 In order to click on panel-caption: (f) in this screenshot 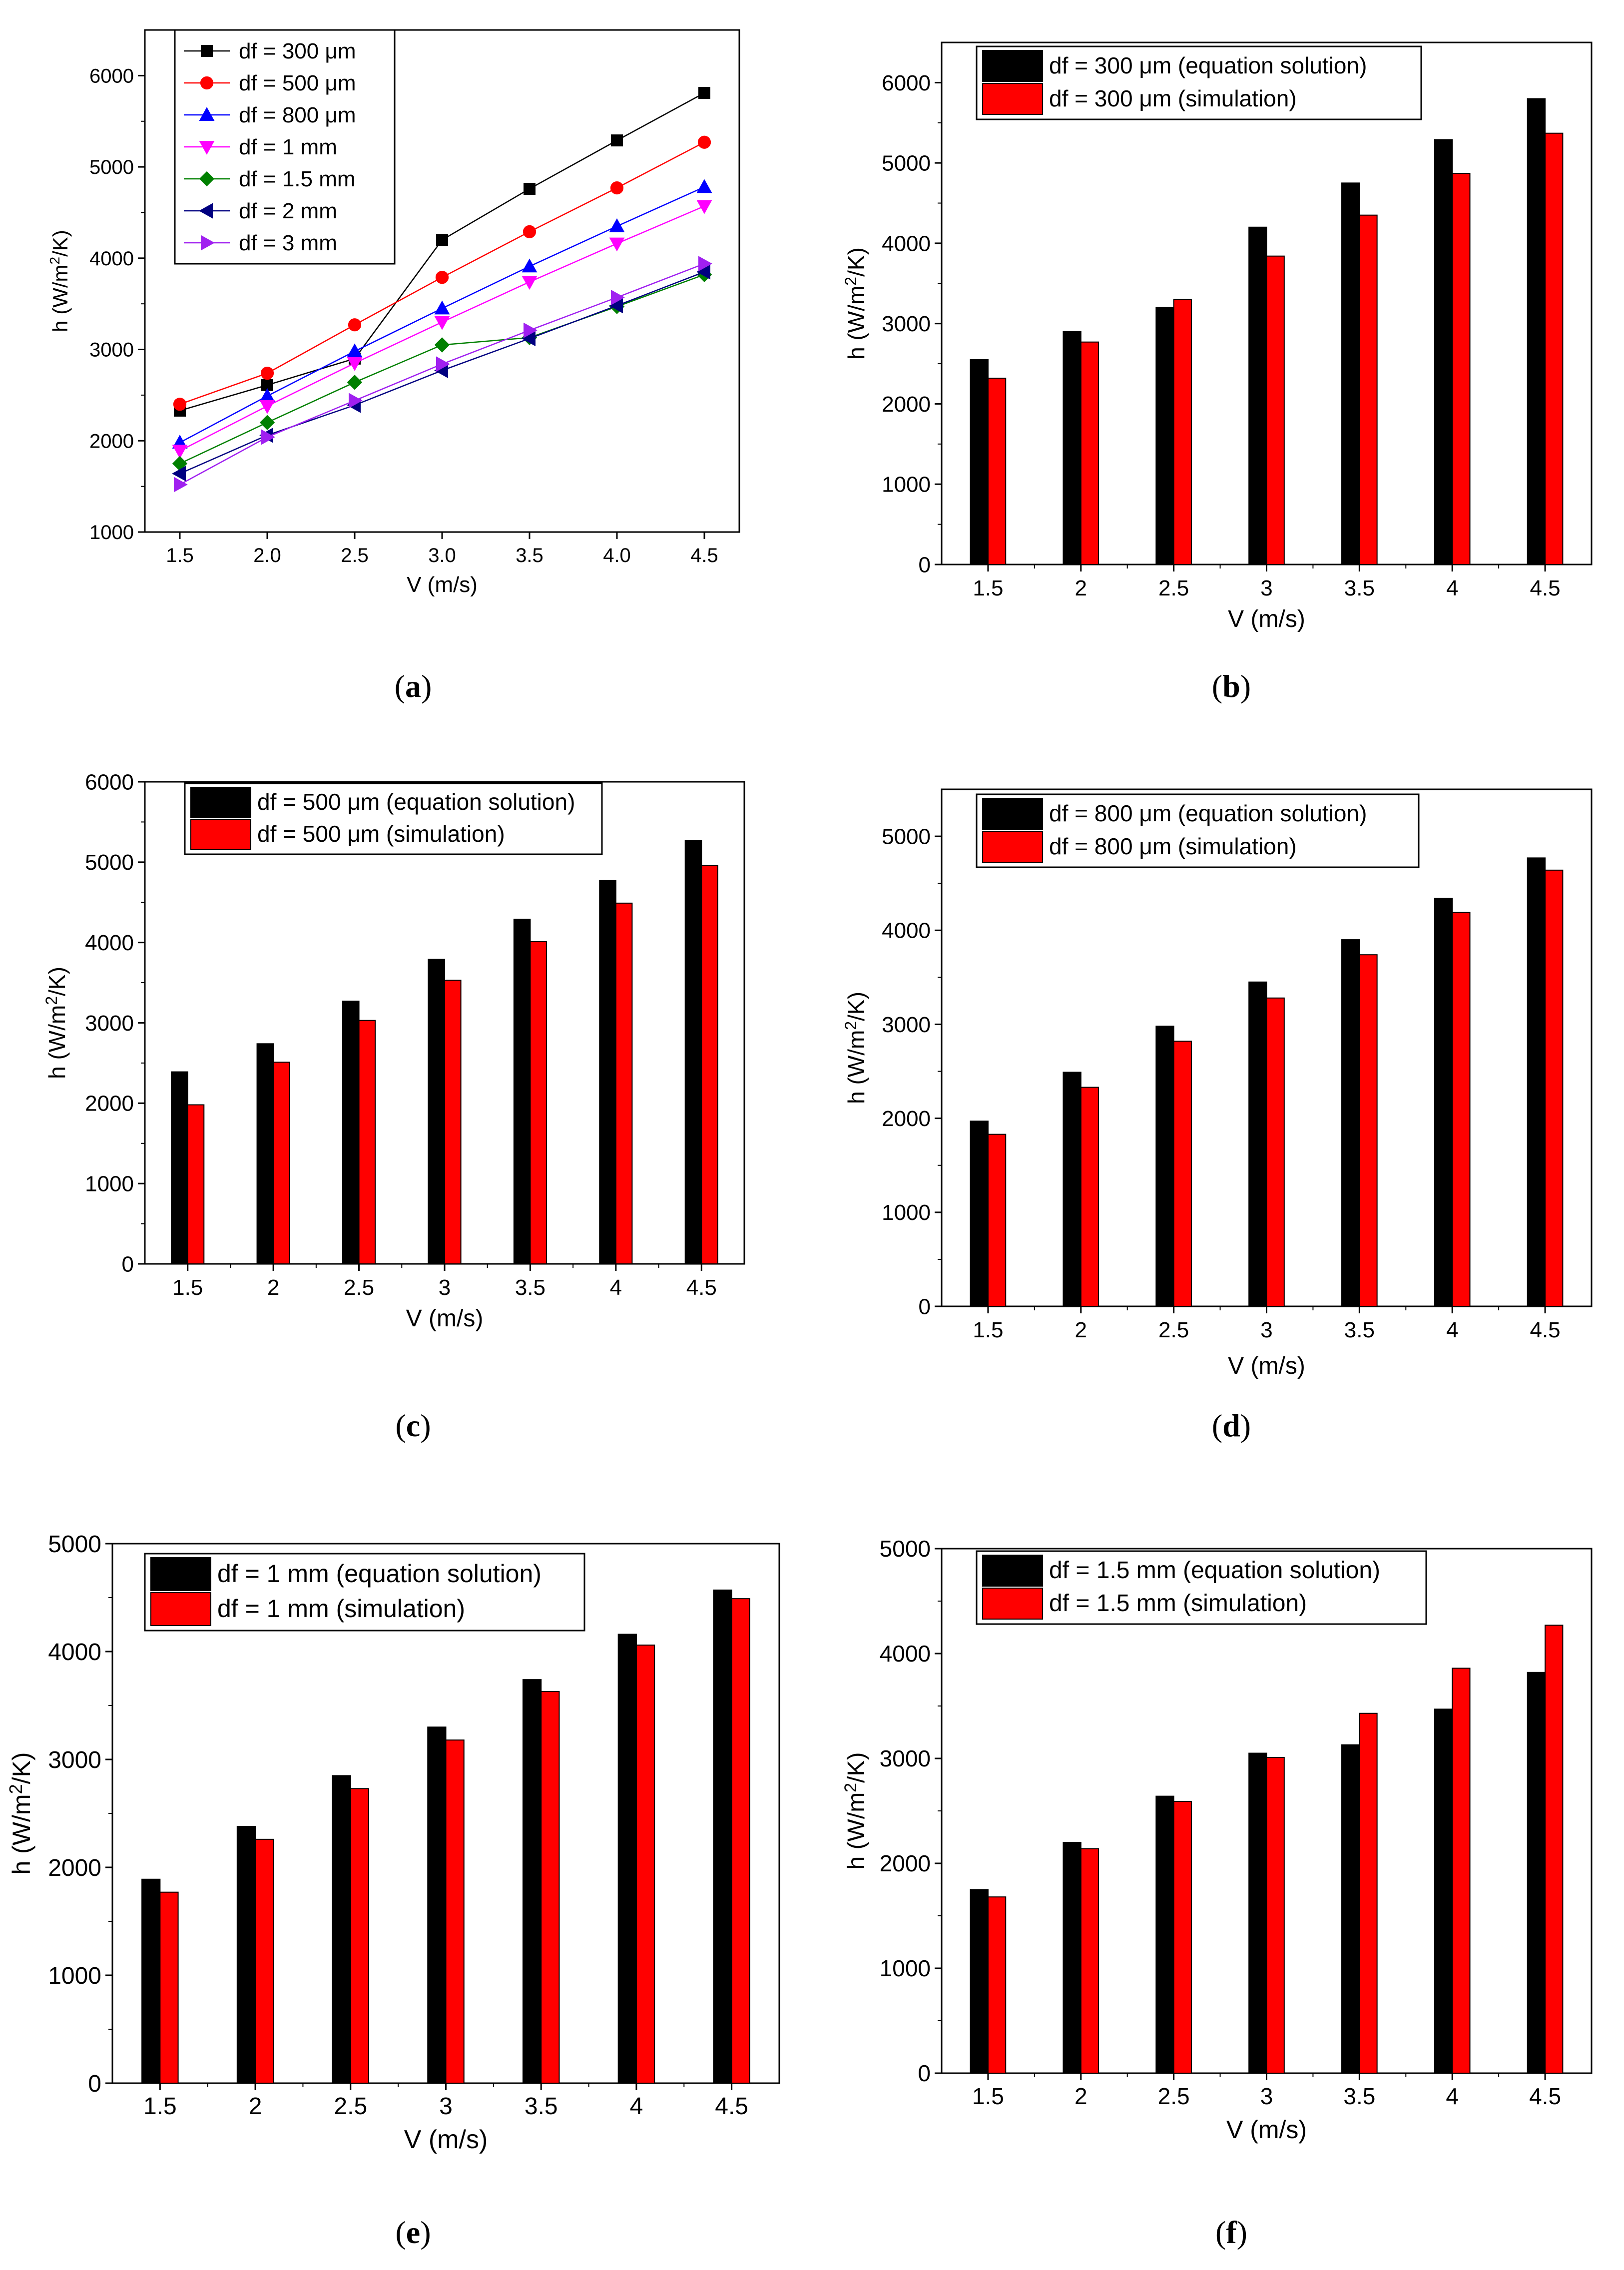, I will do `click(1231, 2232)`.